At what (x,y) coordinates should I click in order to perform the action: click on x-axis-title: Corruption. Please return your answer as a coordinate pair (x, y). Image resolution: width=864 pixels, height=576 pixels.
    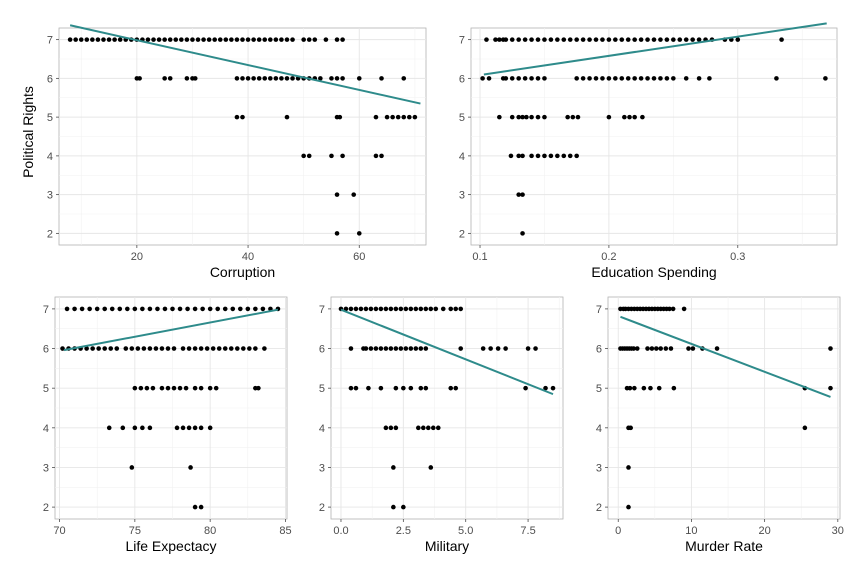
    Looking at the image, I should click on (242, 272).